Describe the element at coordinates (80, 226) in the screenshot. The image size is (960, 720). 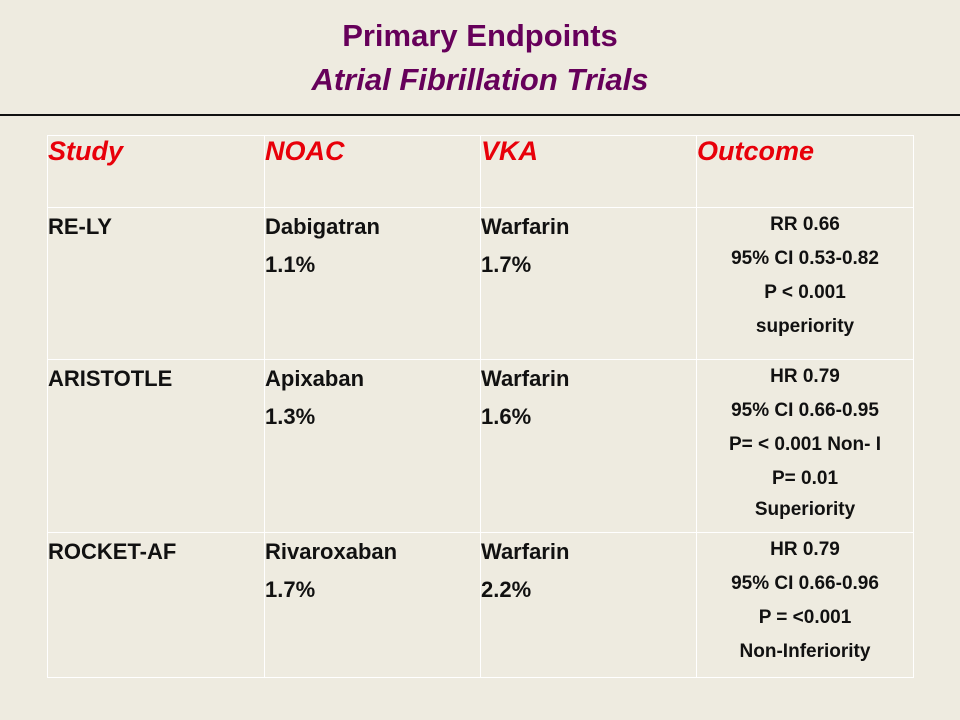
I see `study-name: RE-LY` at that location.